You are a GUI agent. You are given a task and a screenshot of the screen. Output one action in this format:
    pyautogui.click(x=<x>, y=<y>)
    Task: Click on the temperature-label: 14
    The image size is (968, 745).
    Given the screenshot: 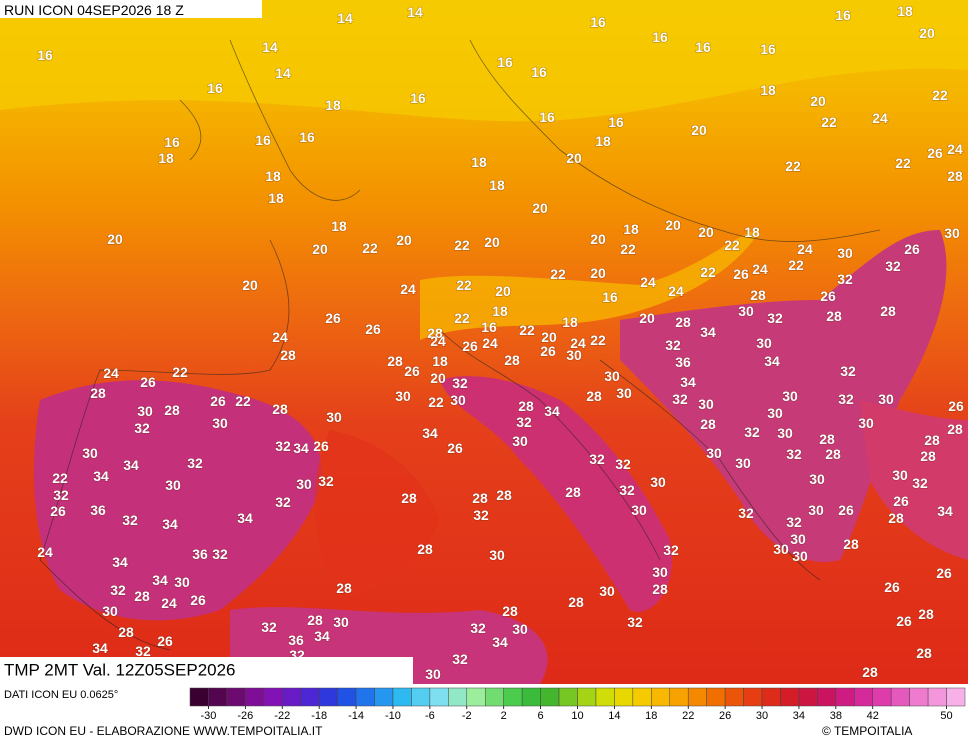 What is the action you would take?
    pyautogui.click(x=270, y=47)
    